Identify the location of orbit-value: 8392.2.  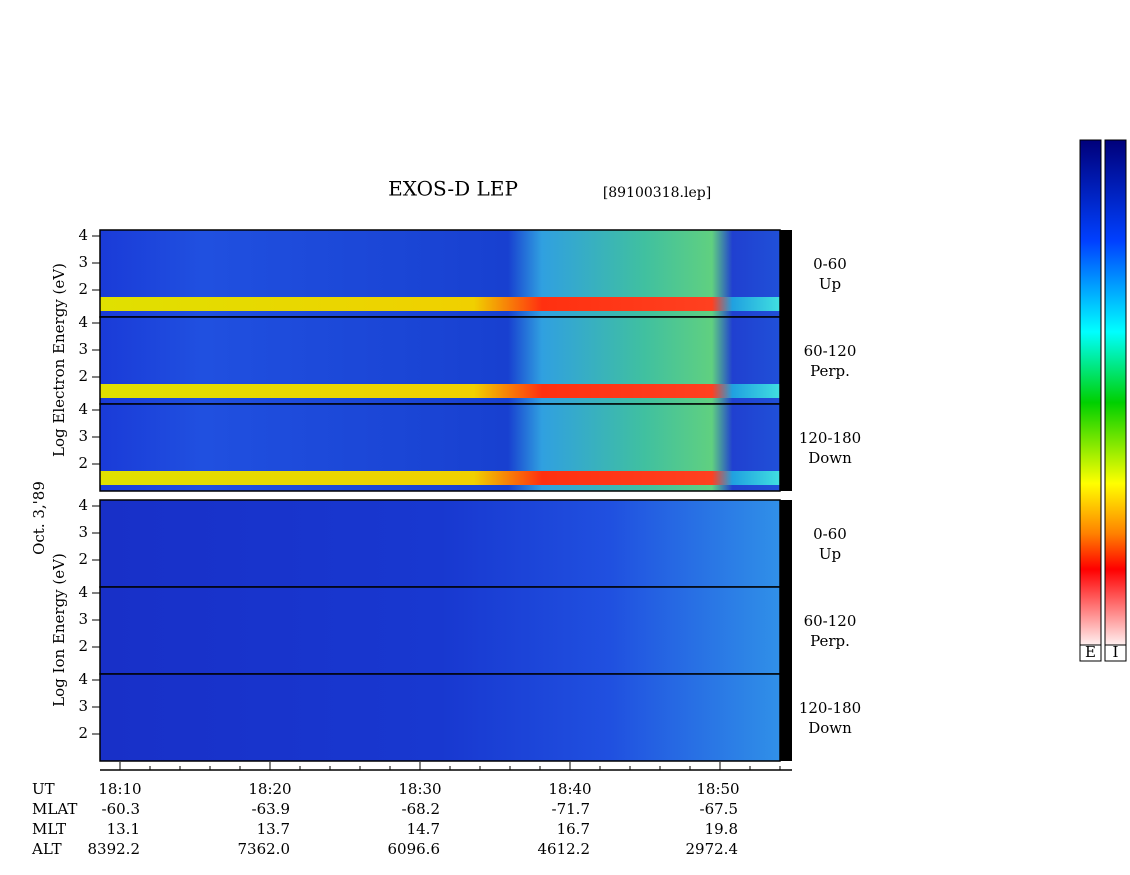
(114, 849).